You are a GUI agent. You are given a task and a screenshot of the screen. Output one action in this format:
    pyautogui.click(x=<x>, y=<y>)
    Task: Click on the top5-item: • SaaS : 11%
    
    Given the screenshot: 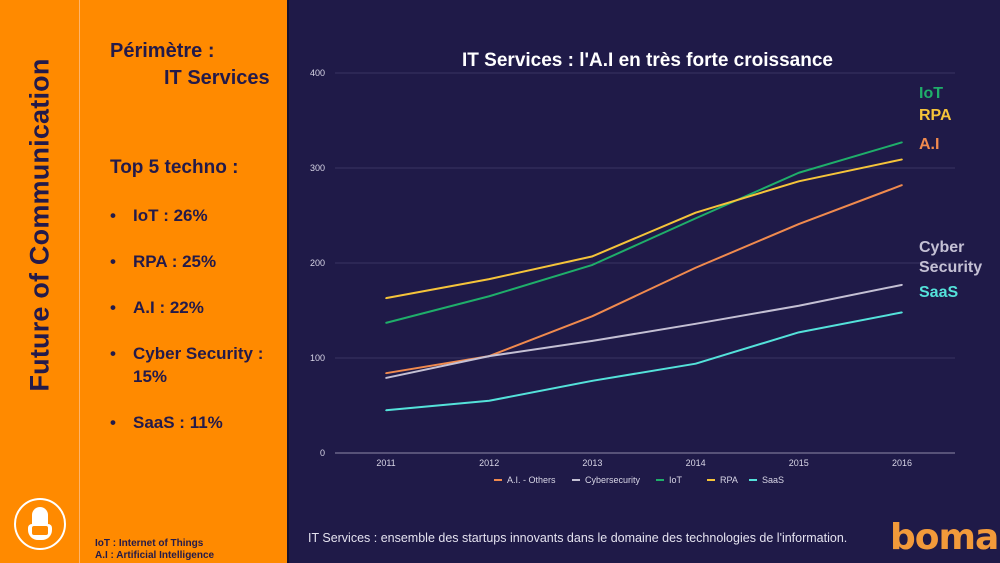 What is the action you would take?
    pyautogui.click(x=195, y=422)
    